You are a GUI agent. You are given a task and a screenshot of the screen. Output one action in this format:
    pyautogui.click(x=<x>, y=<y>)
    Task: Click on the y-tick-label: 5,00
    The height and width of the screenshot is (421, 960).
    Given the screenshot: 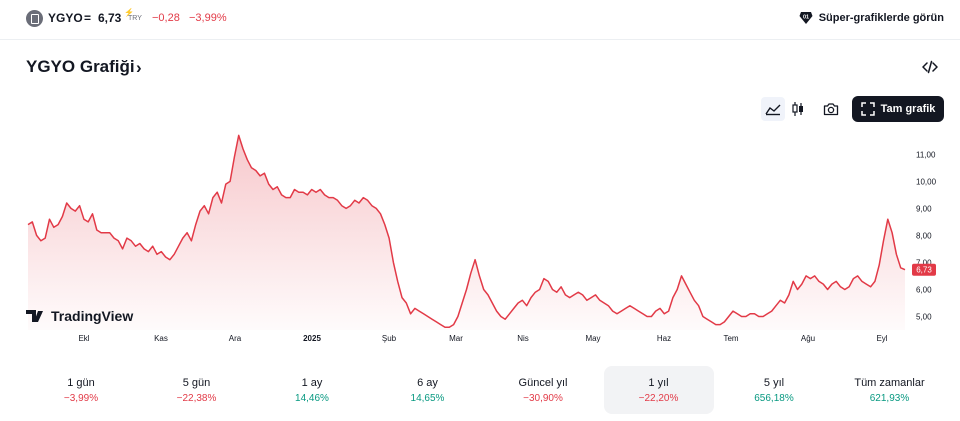 What is the action you would take?
    pyautogui.click(x=924, y=317)
    